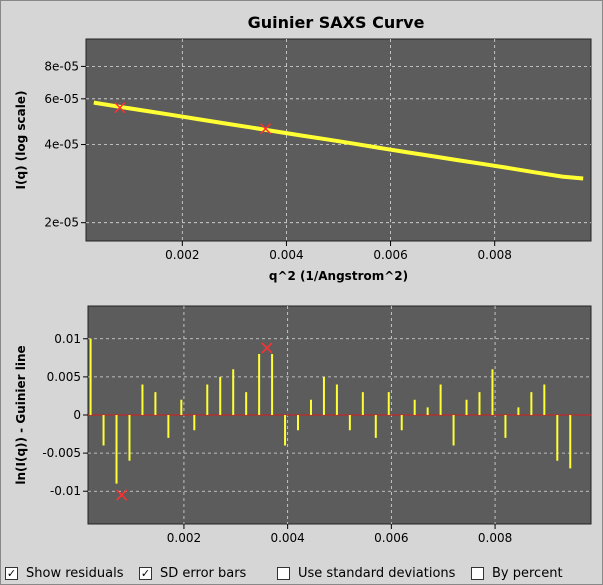  I want to click on y-tick-label: -0.01, so click(65, 491).